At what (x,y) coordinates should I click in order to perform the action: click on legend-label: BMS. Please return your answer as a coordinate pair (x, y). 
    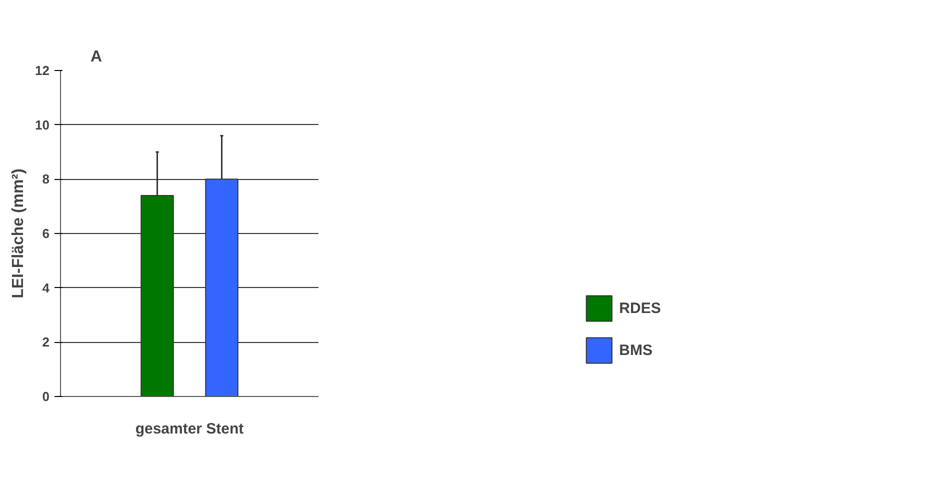
    Looking at the image, I should click on (635, 350).